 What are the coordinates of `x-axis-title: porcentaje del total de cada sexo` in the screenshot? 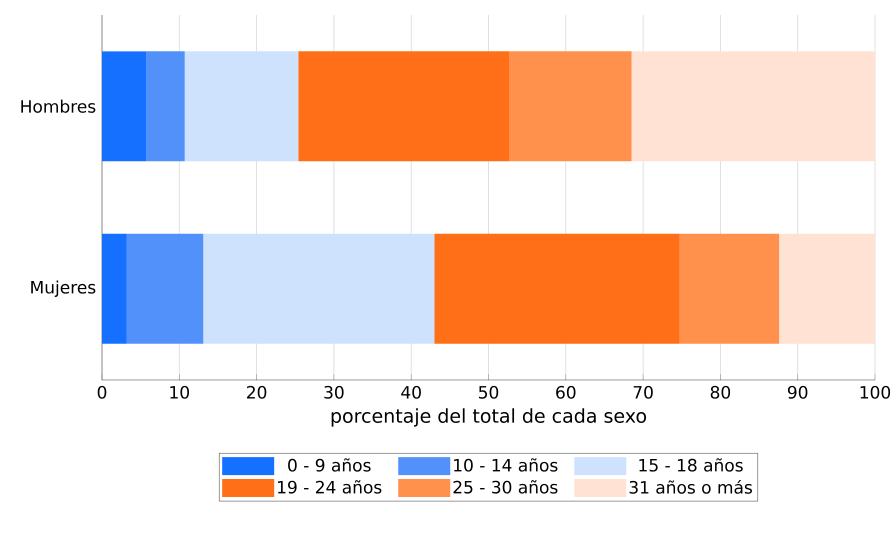 It's located at (489, 417).